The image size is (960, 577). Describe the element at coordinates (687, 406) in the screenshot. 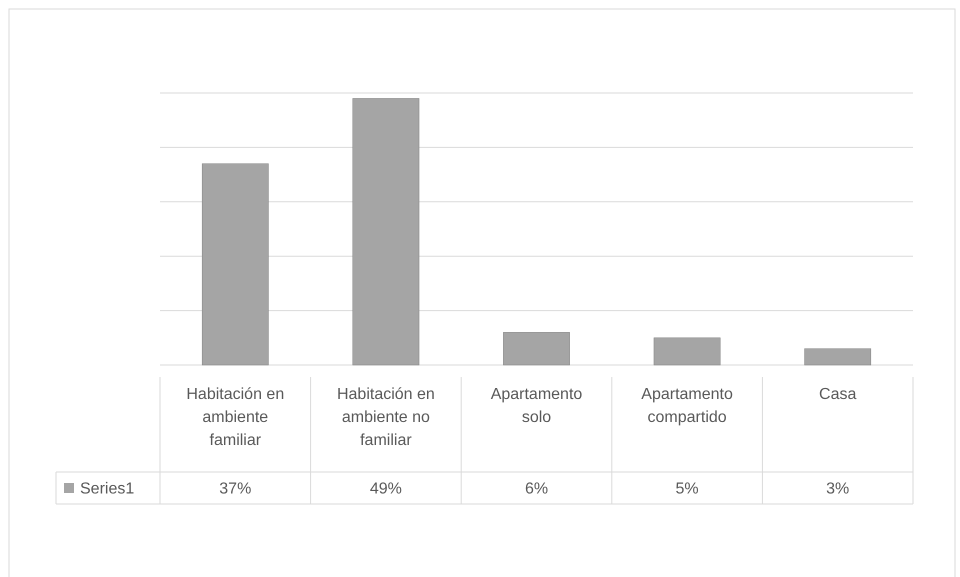

I see `x-tick-label: Apartamento compartido` at that location.